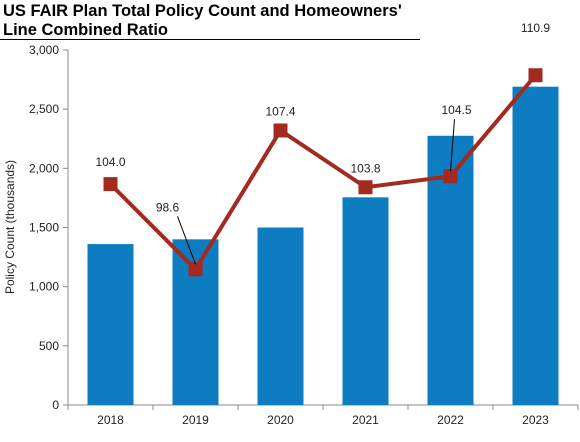  Describe the element at coordinates (168, 207) in the screenshot. I see `data-label: 98.6` at that location.